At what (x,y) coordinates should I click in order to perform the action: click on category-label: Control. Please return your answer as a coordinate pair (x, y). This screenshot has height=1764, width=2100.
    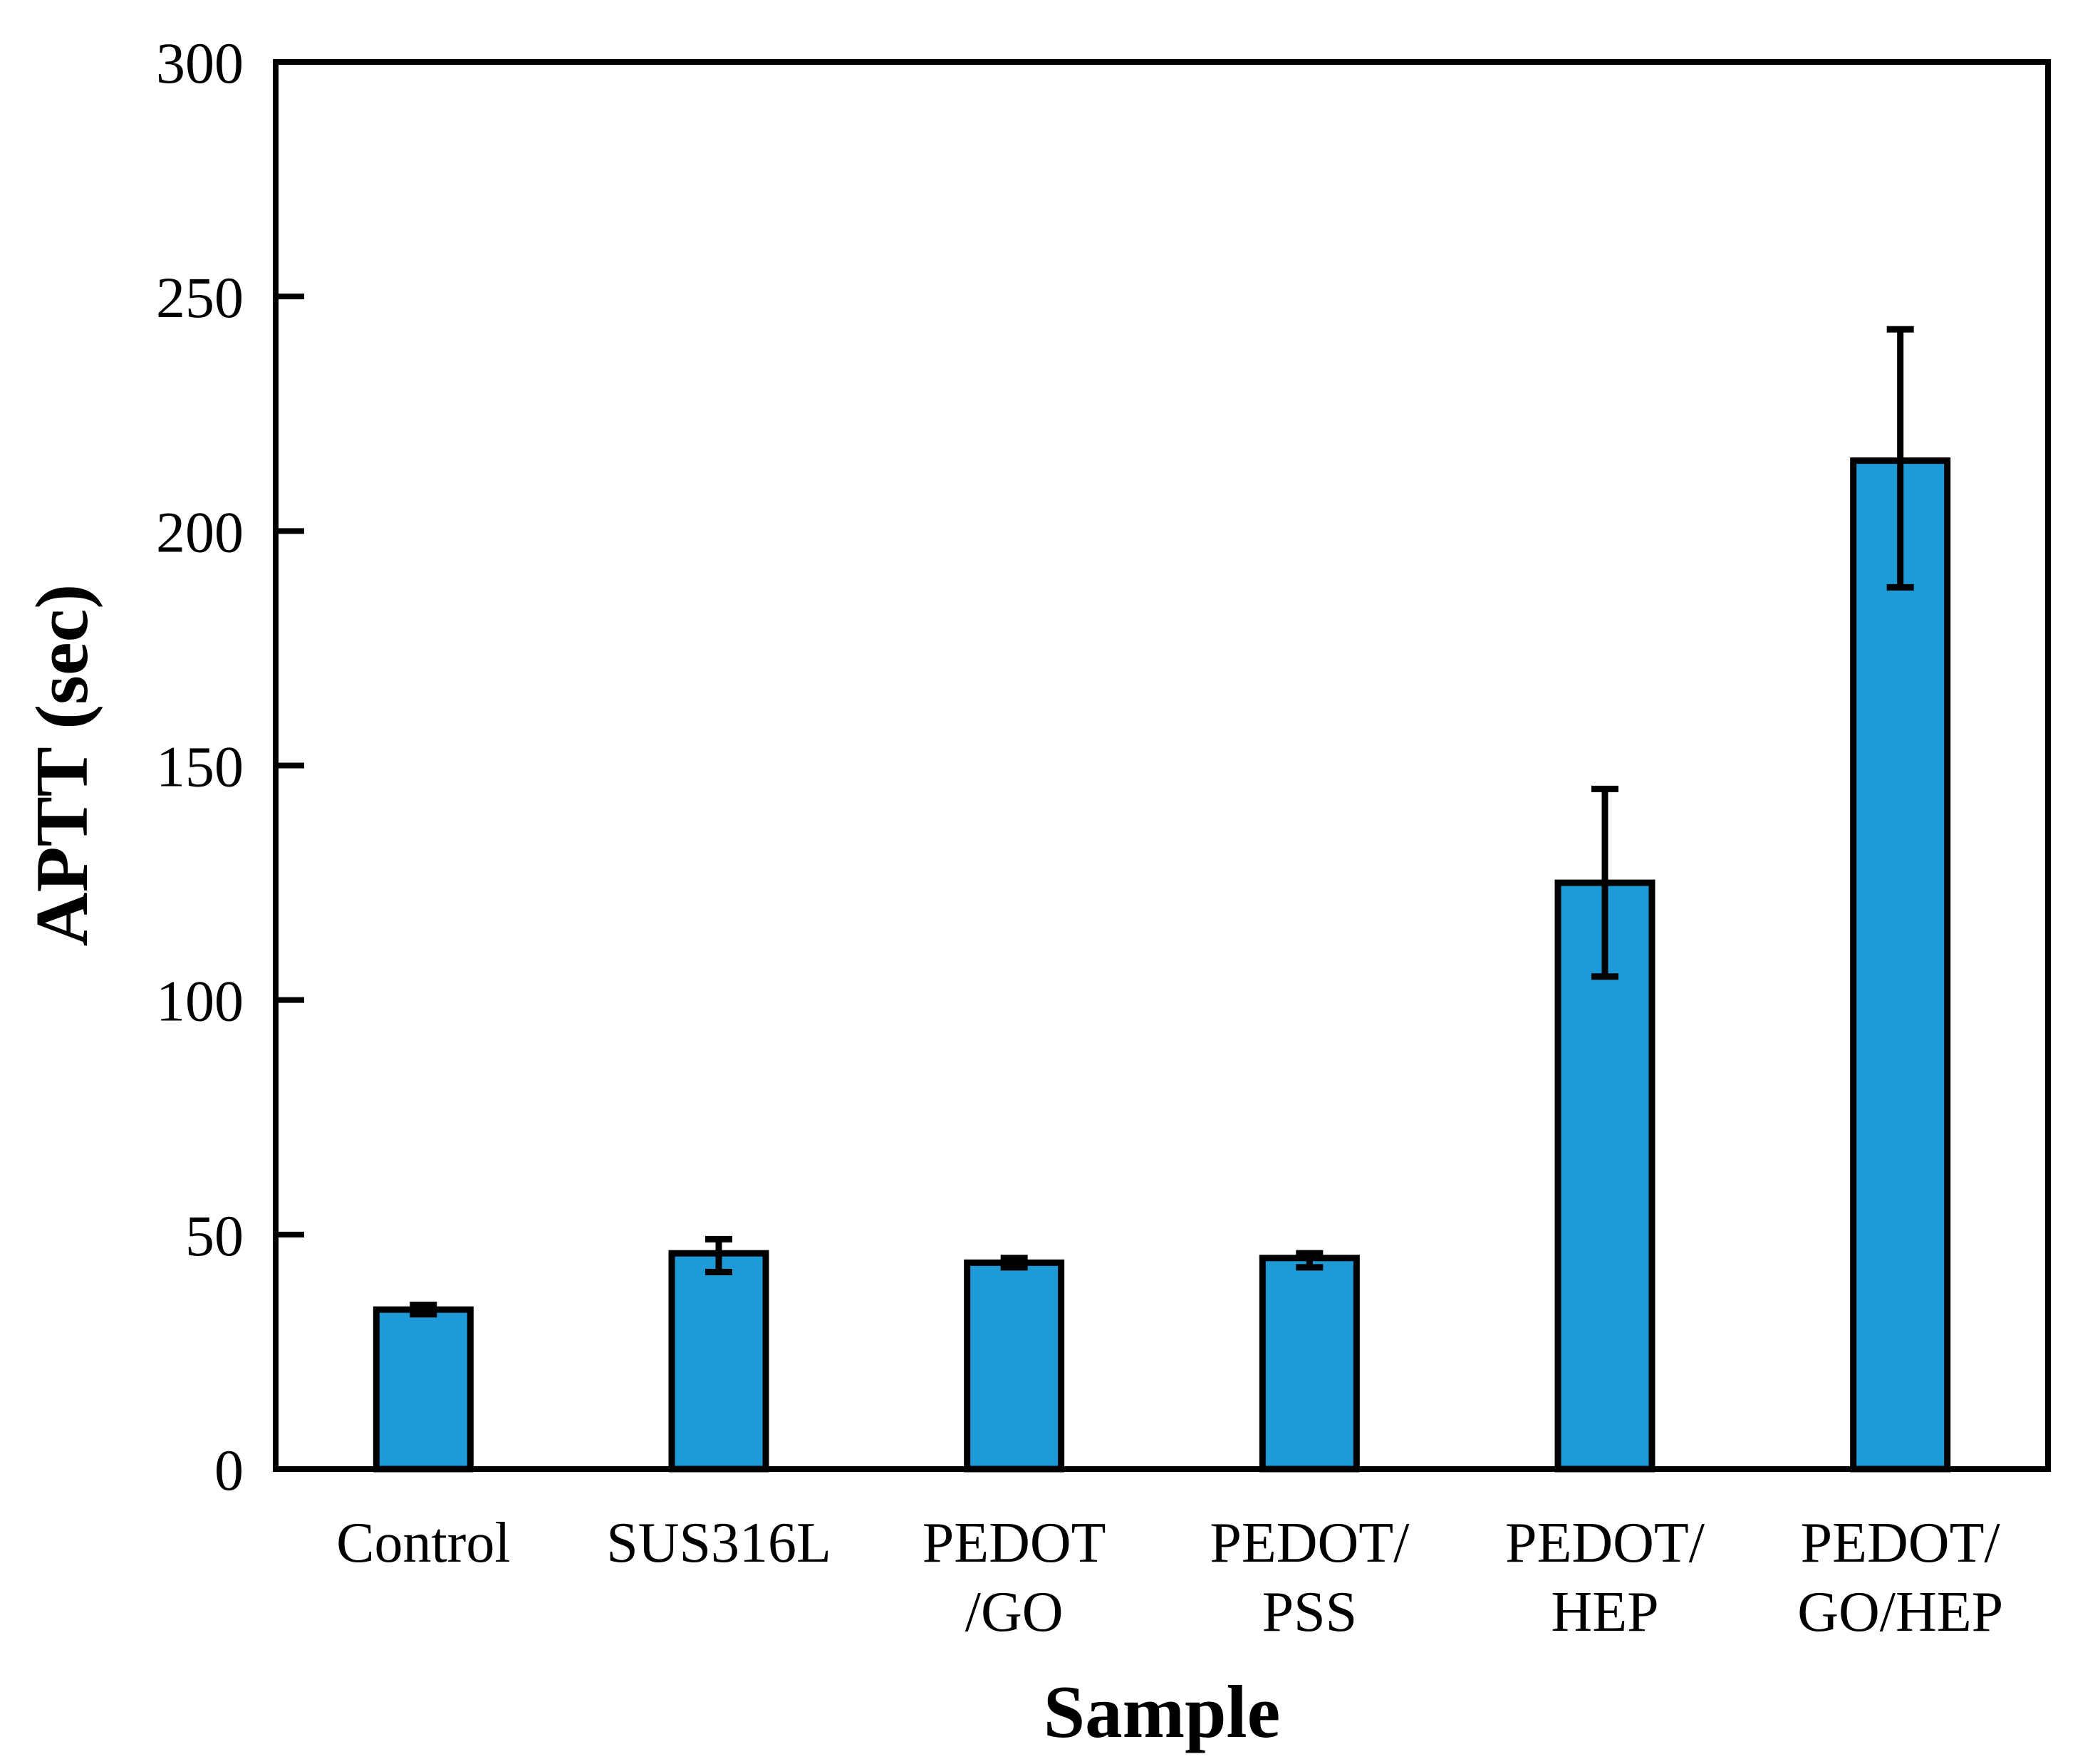
    Looking at the image, I should click on (423, 1543).